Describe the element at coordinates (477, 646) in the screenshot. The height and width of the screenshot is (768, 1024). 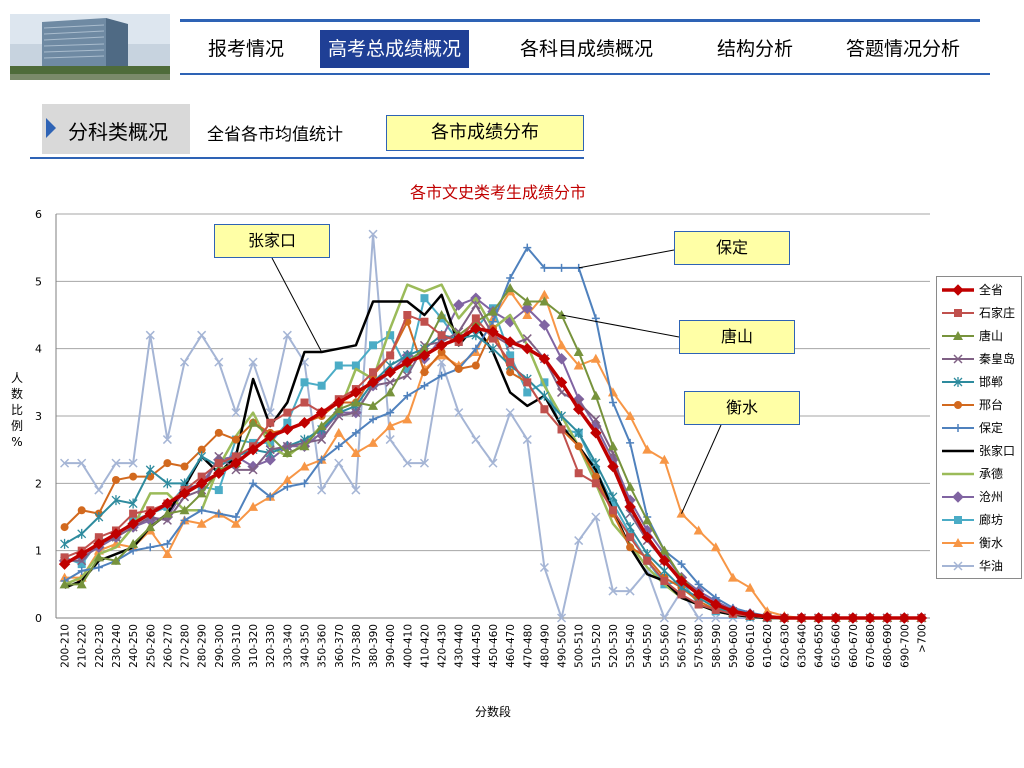
I see `x-tick-label: 440-450` at that location.